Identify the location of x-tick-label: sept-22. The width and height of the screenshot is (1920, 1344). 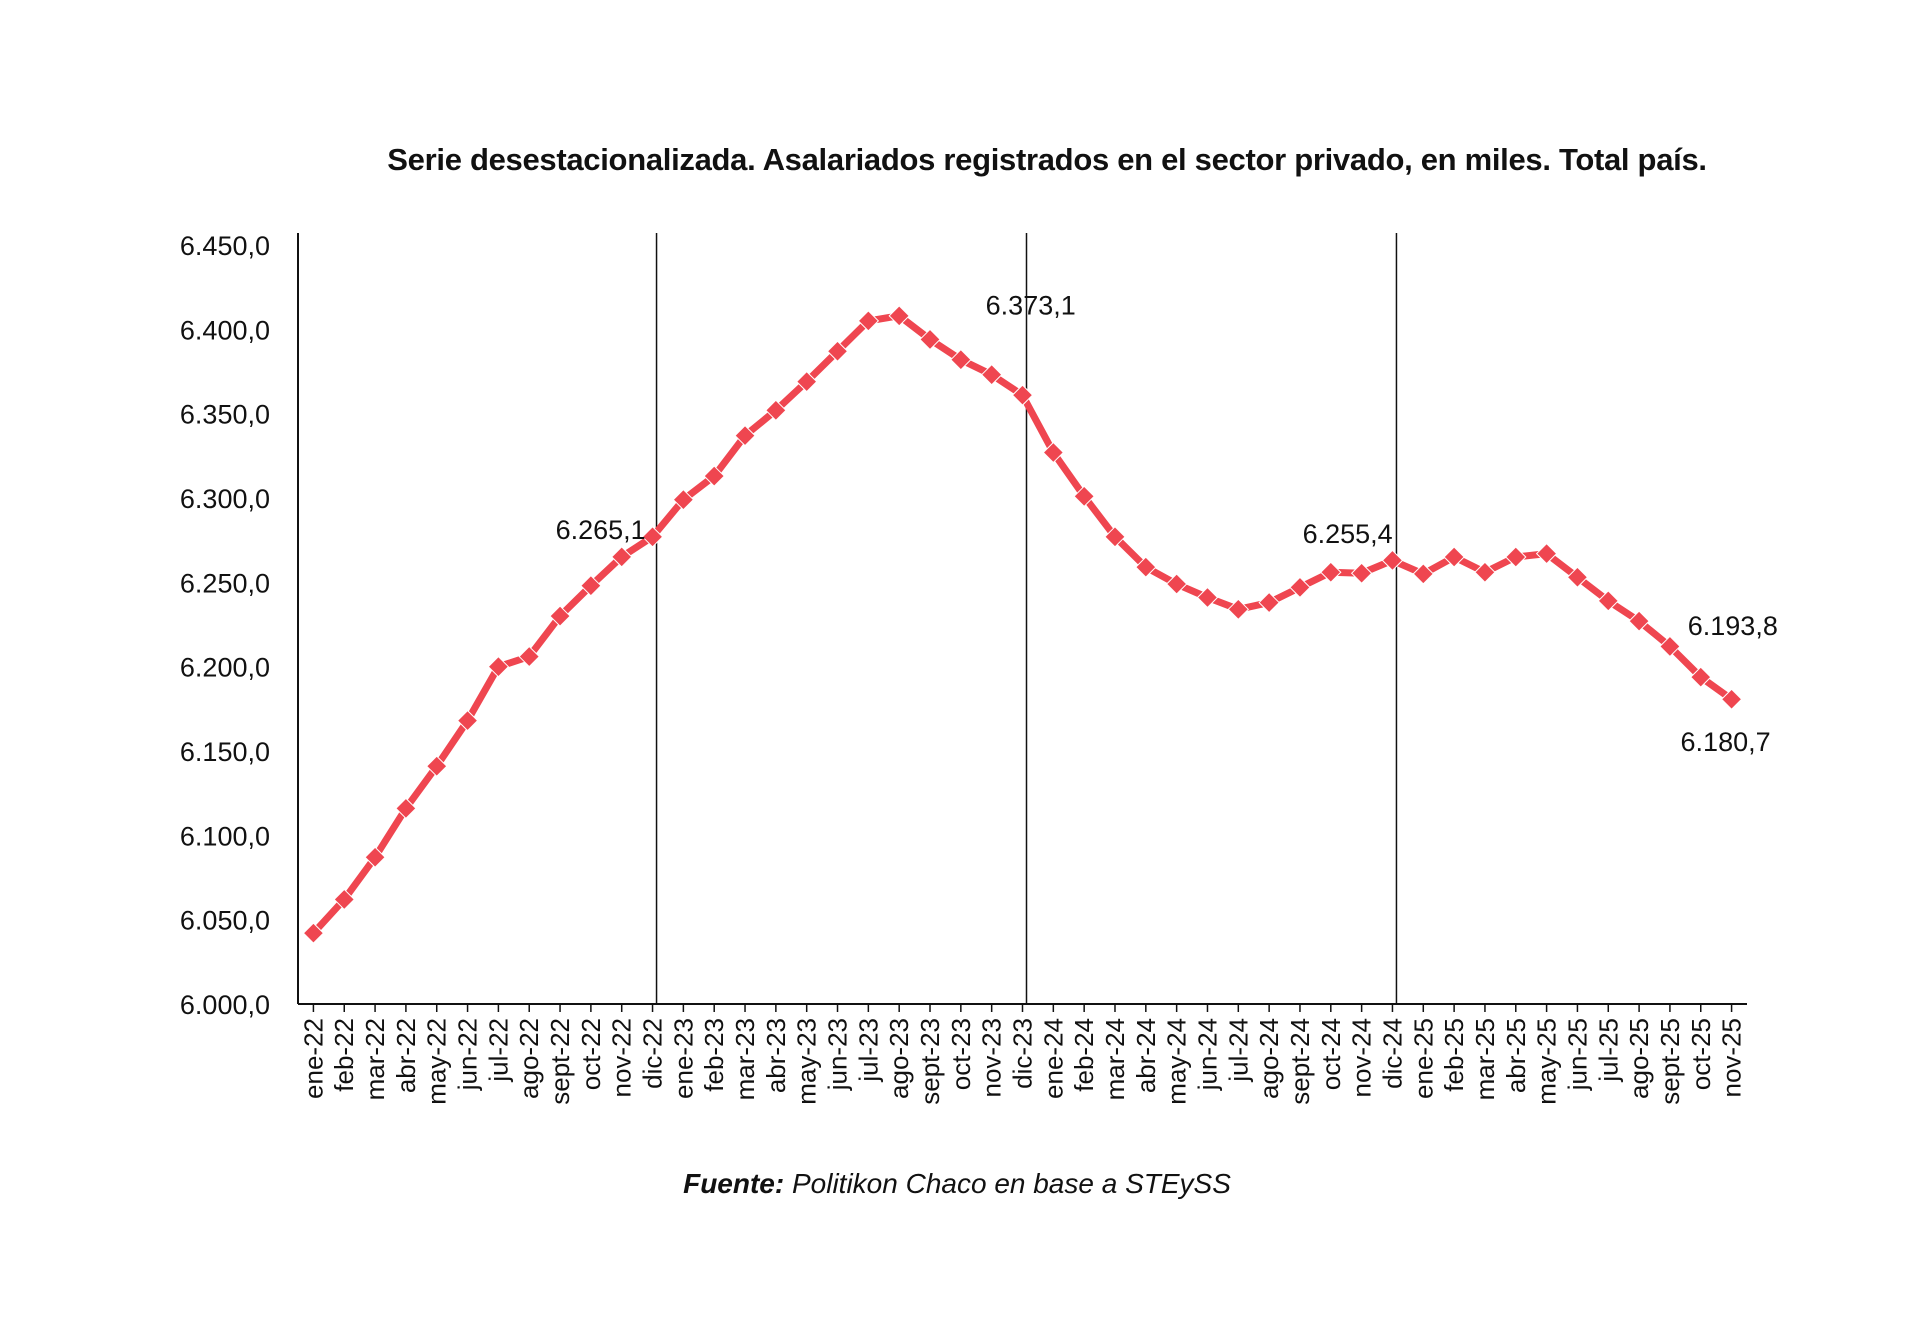
(560, 1061).